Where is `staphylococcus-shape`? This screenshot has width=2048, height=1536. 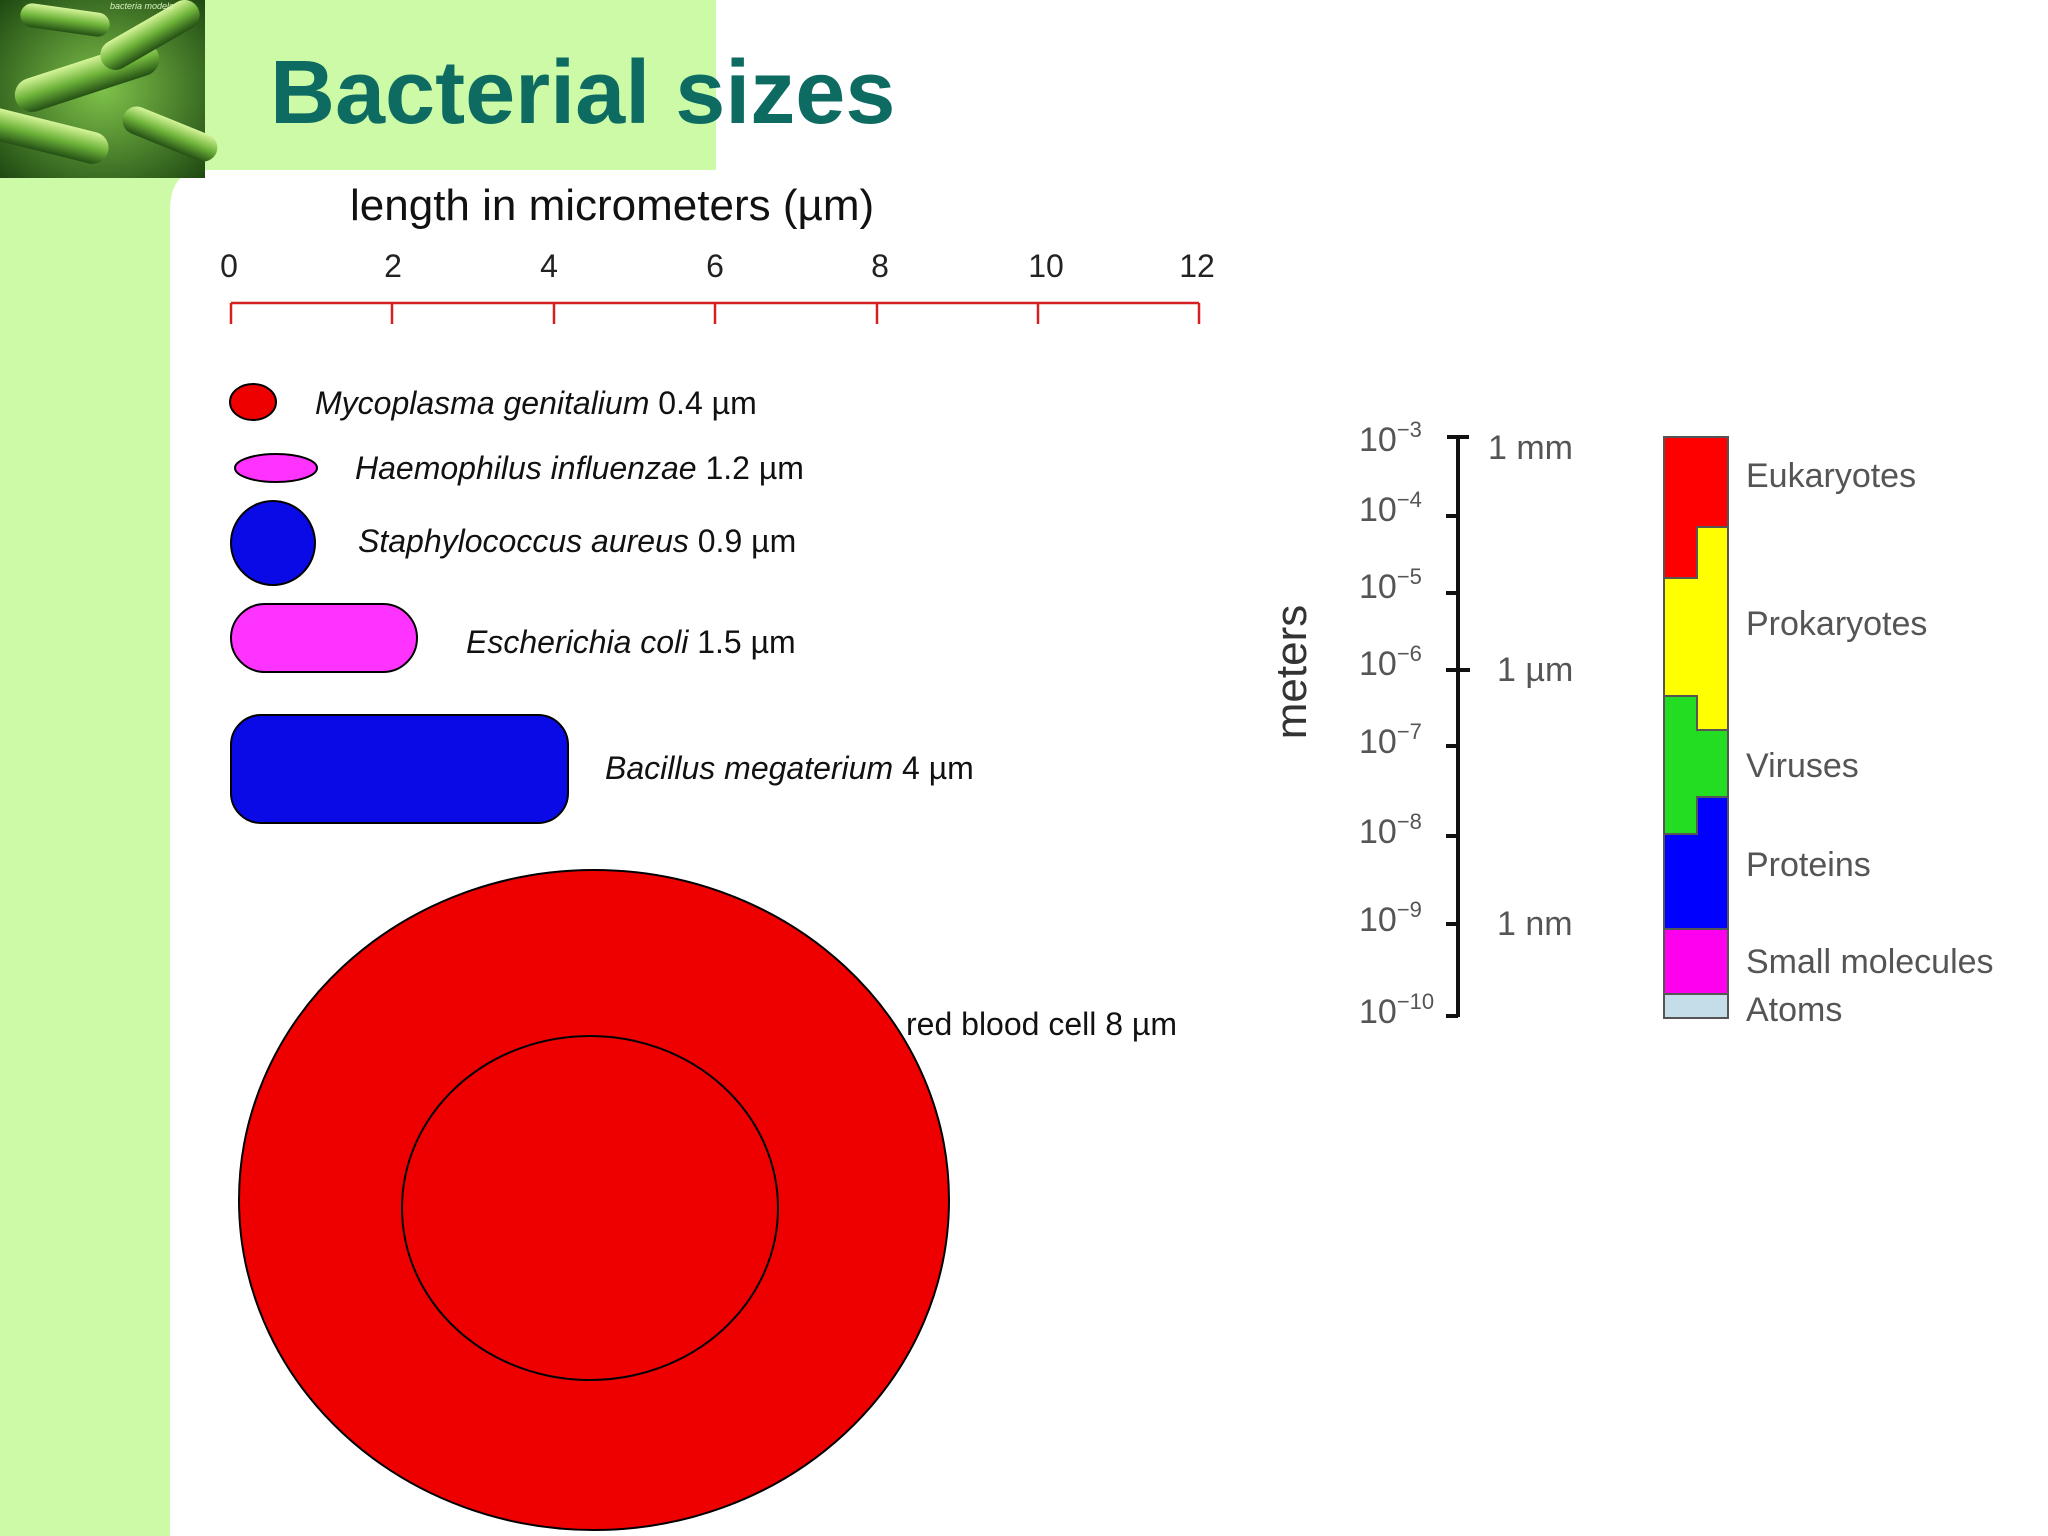
staphylococcus-shape is located at coordinates (273, 543).